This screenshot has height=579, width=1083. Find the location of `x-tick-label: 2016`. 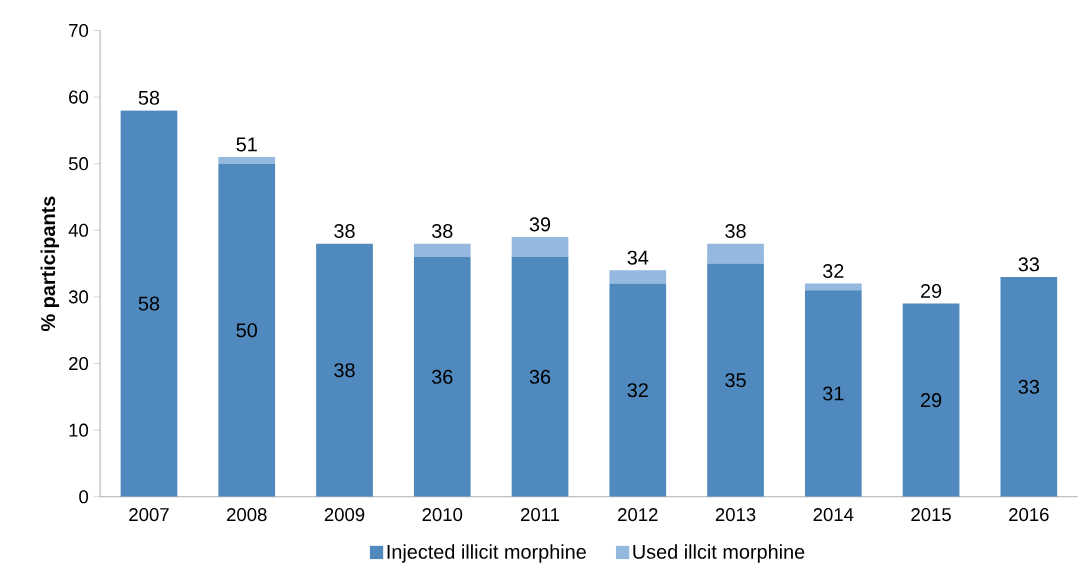

x-tick-label: 2016 is located at coordinates (1029, 515).